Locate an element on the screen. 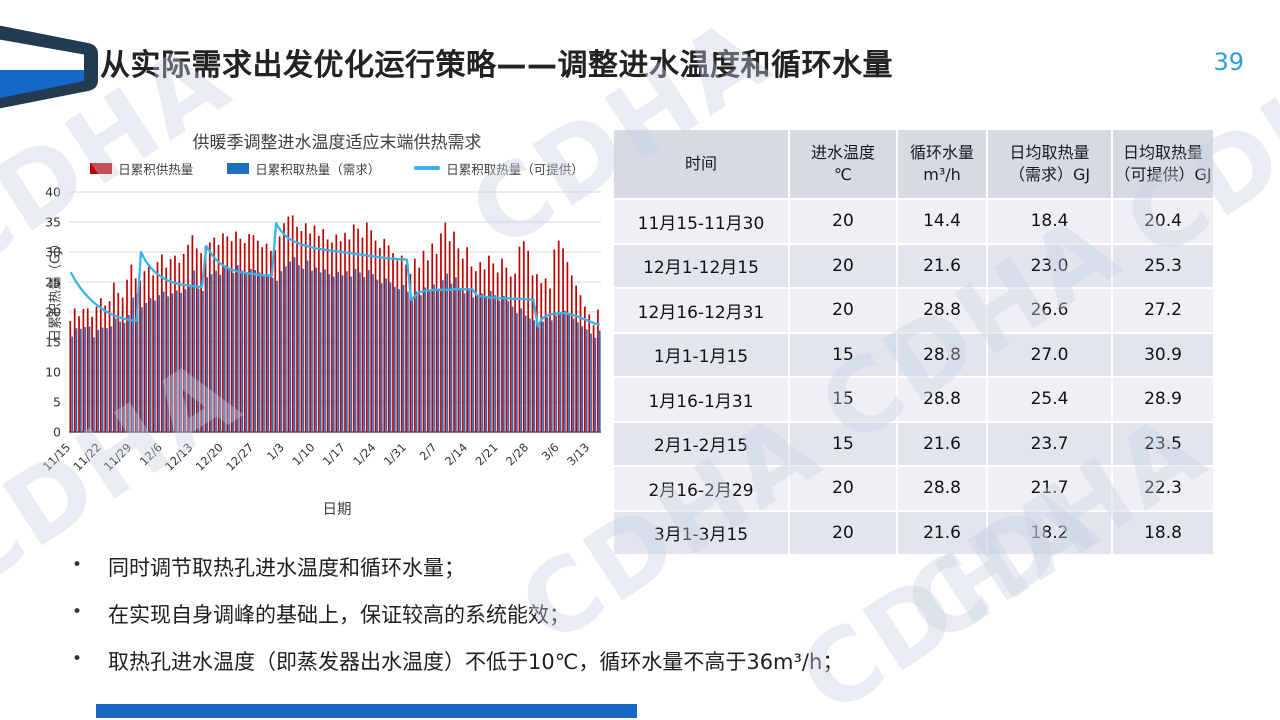 The height and width of the screenshot is (720, 1280). list-item: • 取热孔进水温度（即蒸发器出水温度）不低于10℃，循环水量不高于36m³/h； is located at coordinates (457, 661).